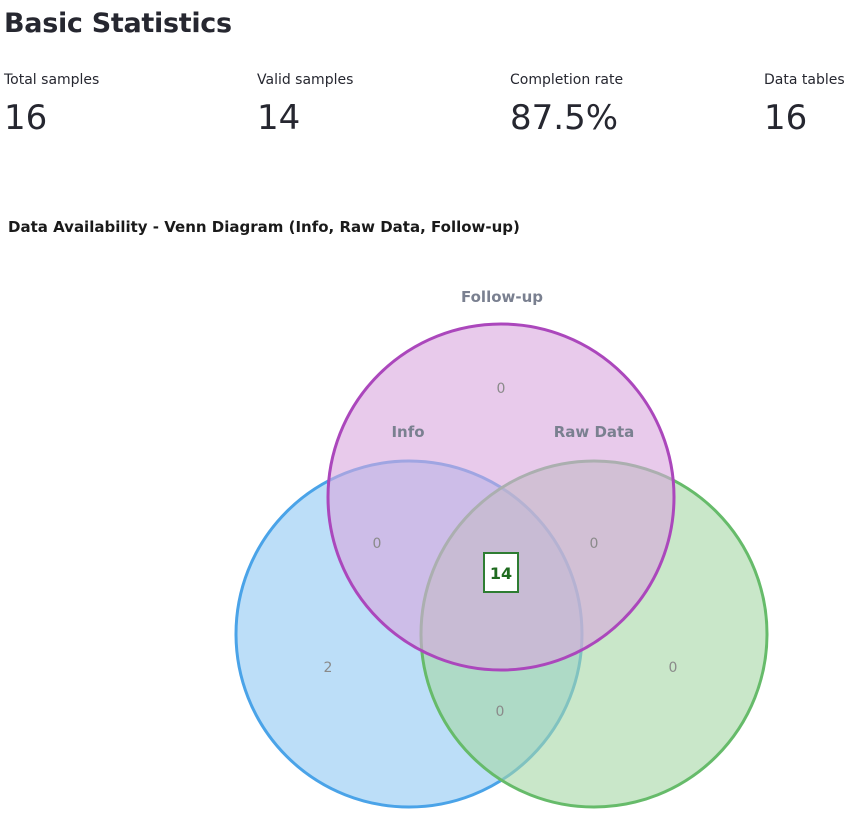 The width and height of the screenshot is (847, 832). I want to click on venn-count-raw-data-follow-up: 0, so click(594, 544).